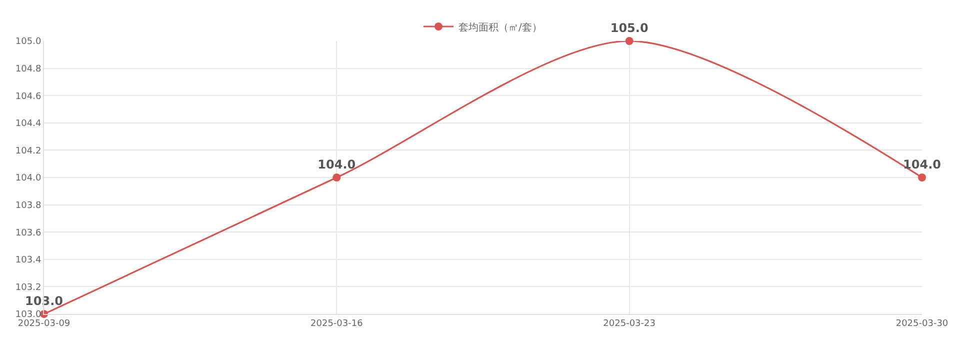 The width and height of the screenshot is (960, 342). I want to click on x-tick-label: 2025-03-30, so click(922, 323).